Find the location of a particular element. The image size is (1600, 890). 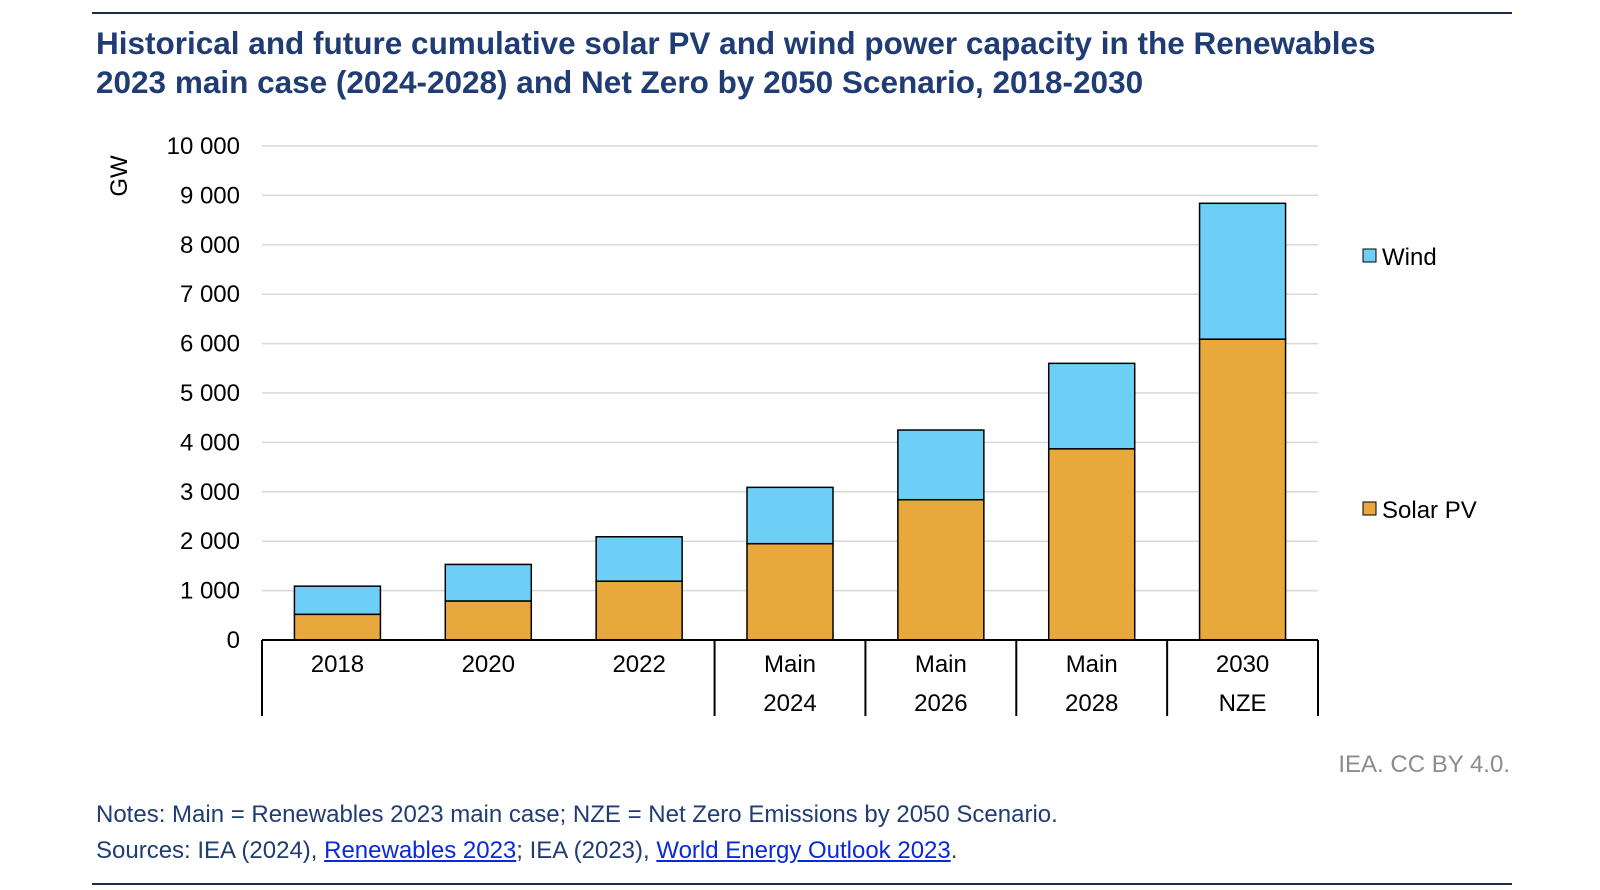

x-tick-label: 2024 is located at coordinates (789, 703).